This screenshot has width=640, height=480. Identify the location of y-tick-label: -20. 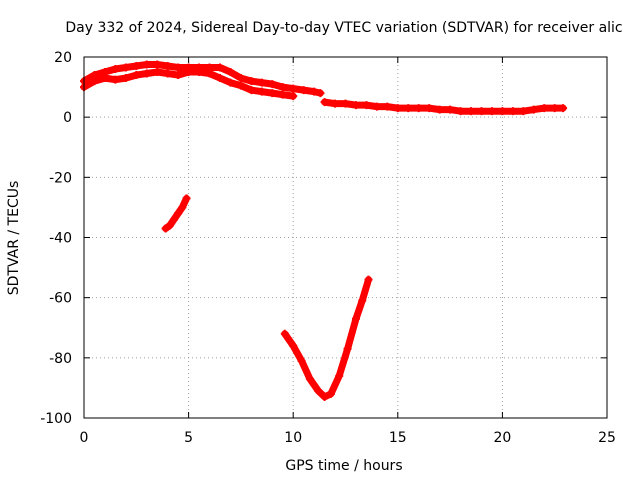
(60, 178).